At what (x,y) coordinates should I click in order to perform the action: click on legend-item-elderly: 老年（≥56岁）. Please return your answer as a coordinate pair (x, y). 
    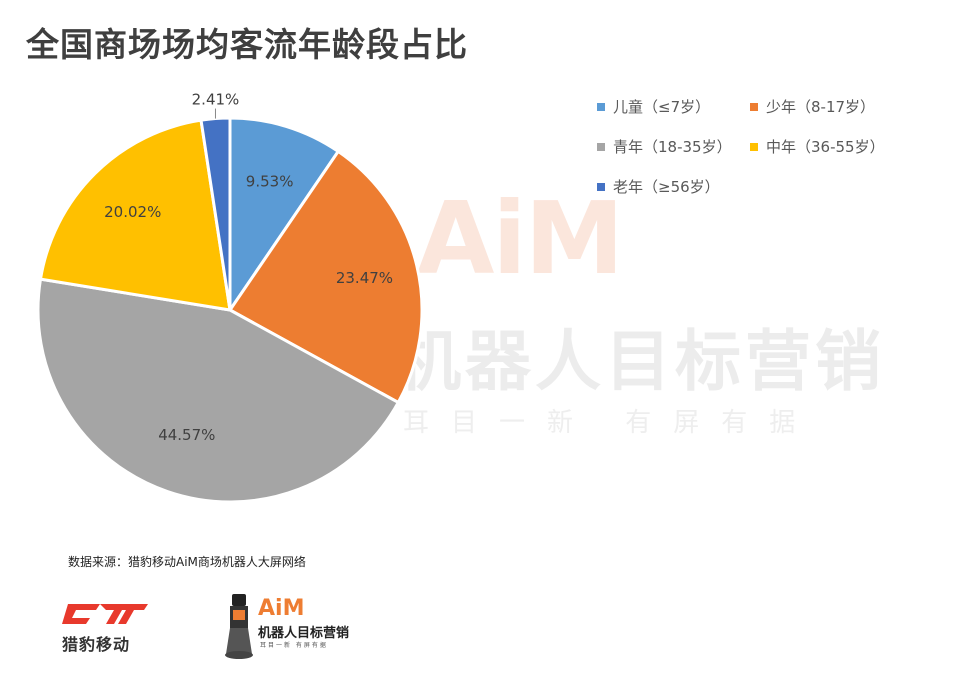
    Looking at the image, I should click on (658, 186).